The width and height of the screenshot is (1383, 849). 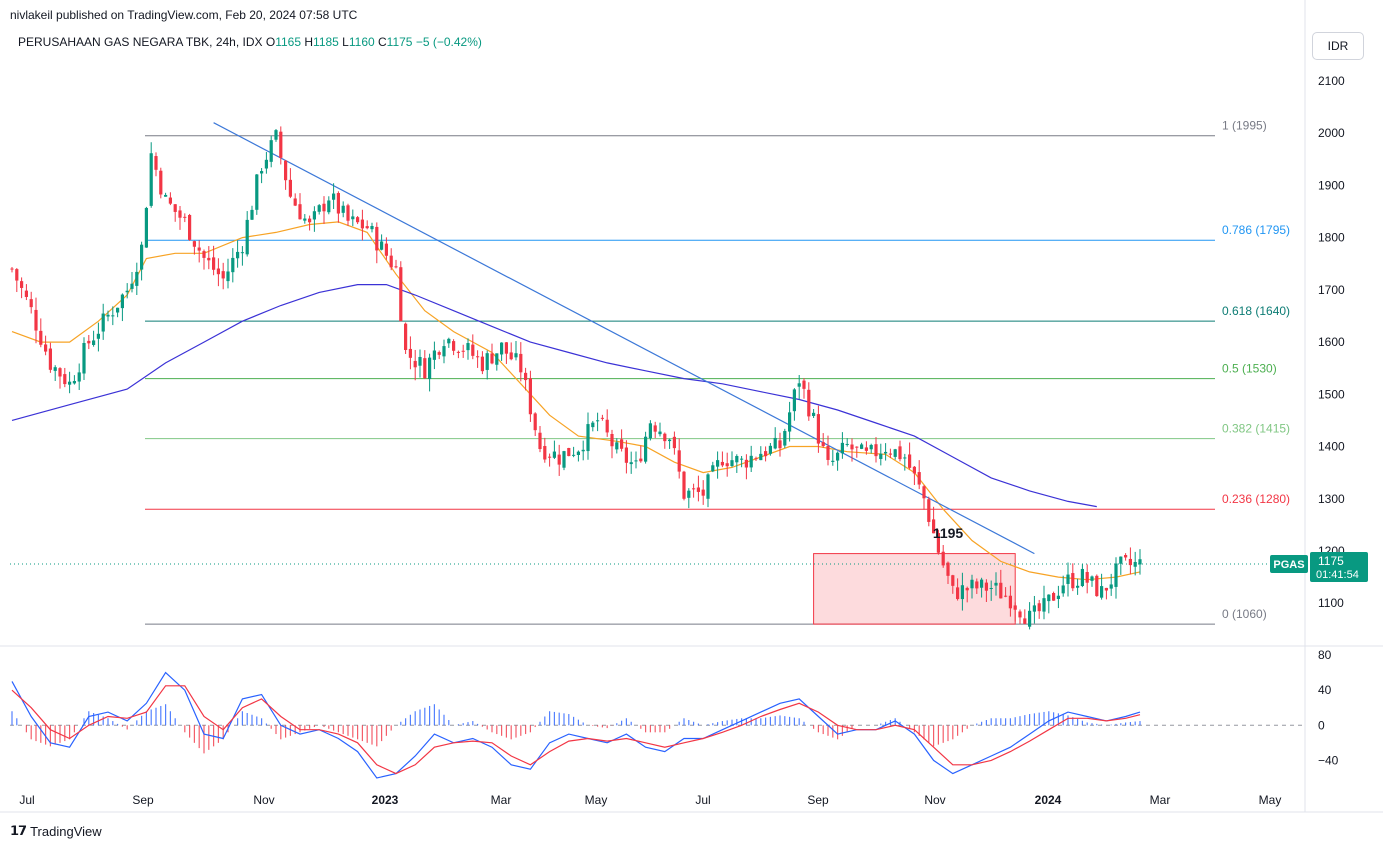 What do you see at coordinates (448, 42) in the screenshot?
I see `price-change: −5 (−0.42%)` at bounding box center [448, 42].